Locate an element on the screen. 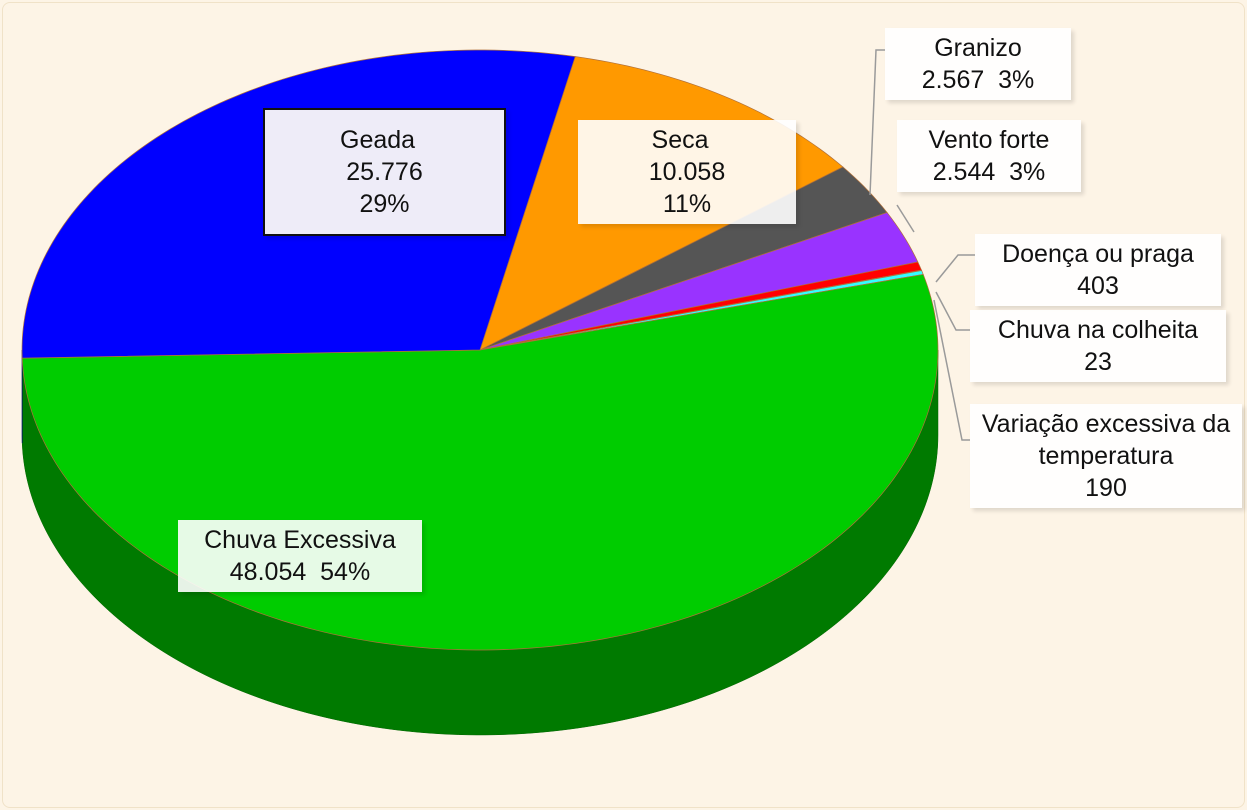 This screenshot has height=810, width=1247. label-name: Geada is located at coordinates (378, 140).